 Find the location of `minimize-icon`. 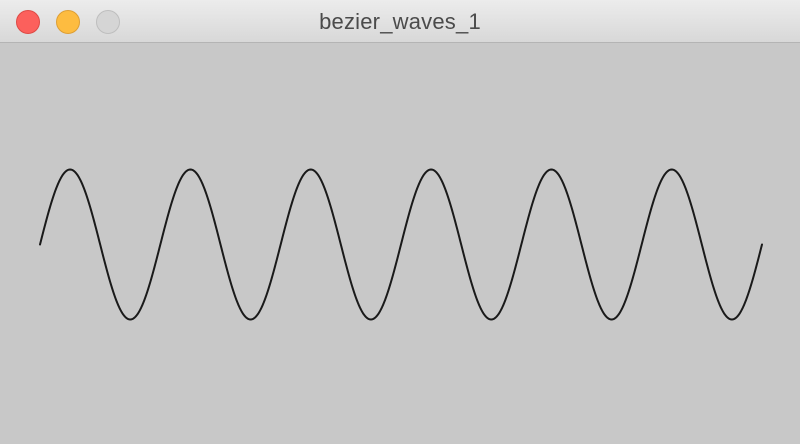

minimize-icon is located at coordinates (68, 22).